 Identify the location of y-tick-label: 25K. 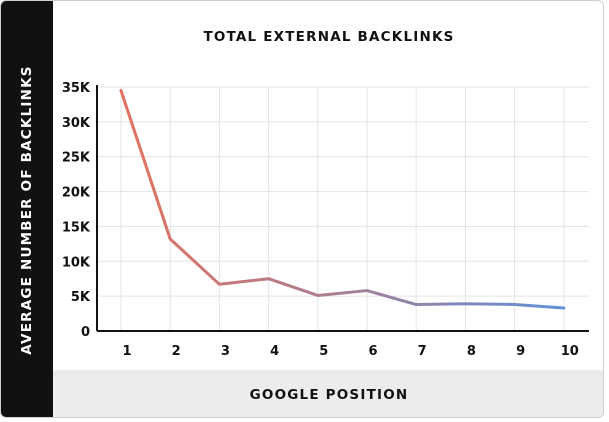
(76, 158).